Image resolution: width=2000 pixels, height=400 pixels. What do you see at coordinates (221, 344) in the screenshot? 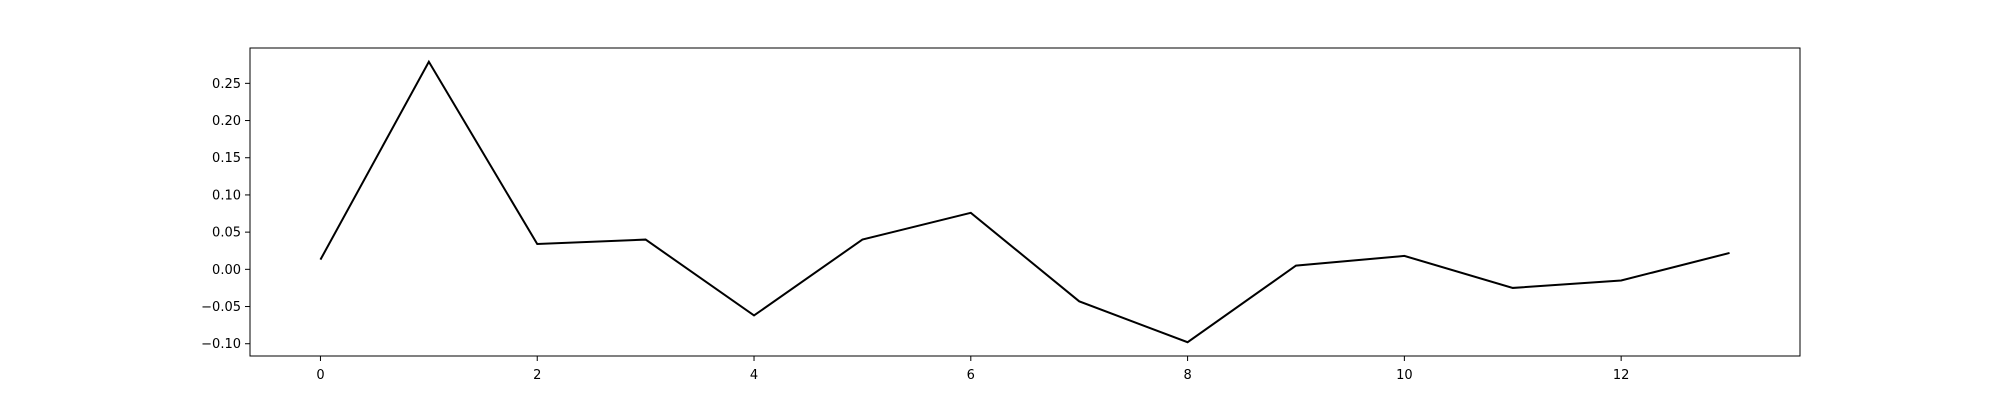
I see `y-tick-label: −0.10` at bounding box center [221, 344].